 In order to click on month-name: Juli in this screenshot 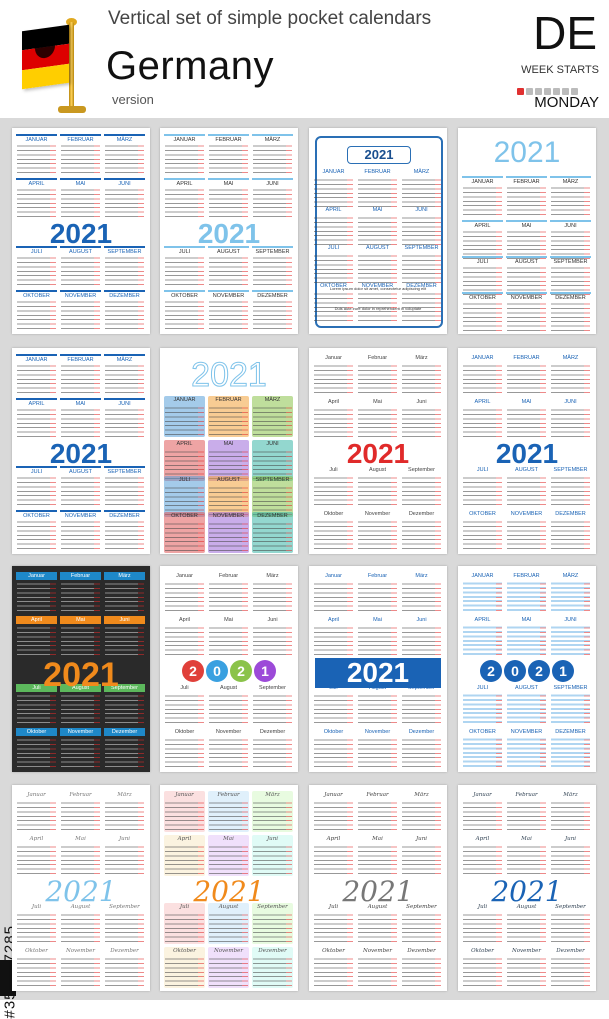, I will do `click(184, 907)`.